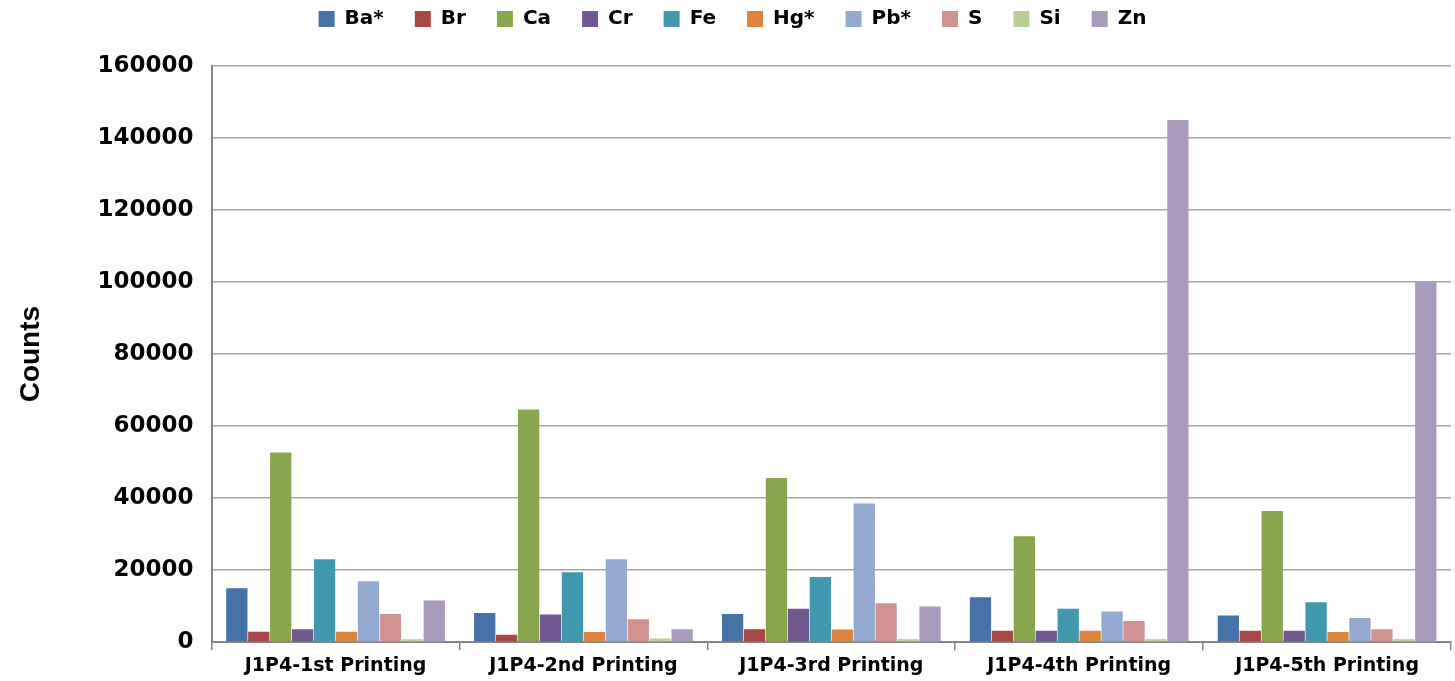 The image size is (1455, 681). I want to click on x-tick-label: J1P4-1st Printing, so click(334, 663).